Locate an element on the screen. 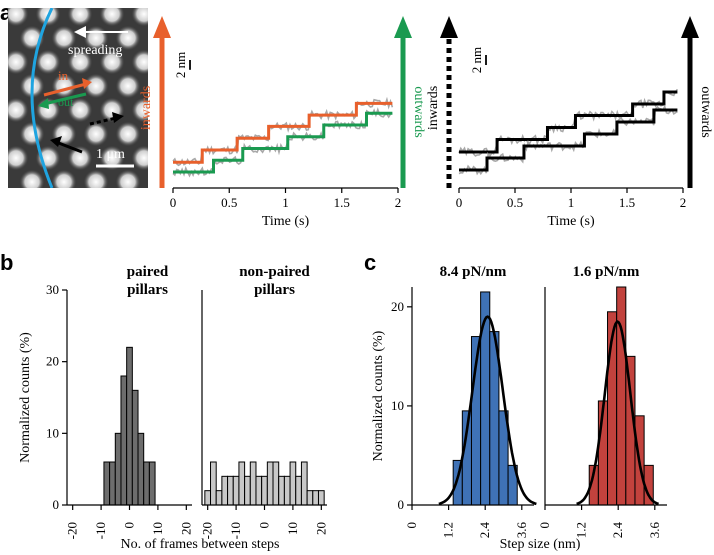 Image resolution: width=714 pixels, height=555 pixels. dashed-arrowhead is located at coordinates (118, 117).